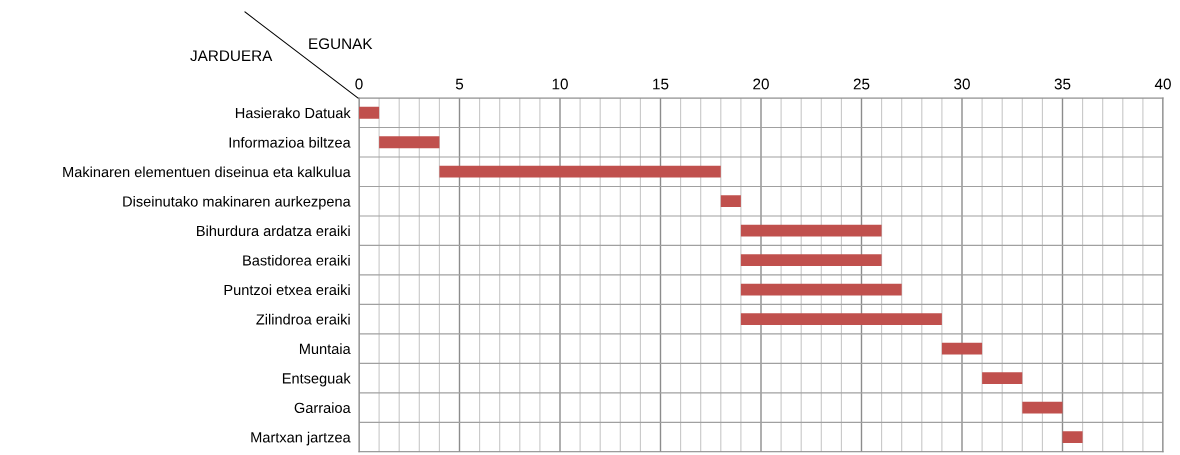 The image size is (1180, 455). What do you see at coordinates (301, 438) in the screenshot?
I see `y-tick-label: Martxan jartzea` at bounding box center [301, 438].